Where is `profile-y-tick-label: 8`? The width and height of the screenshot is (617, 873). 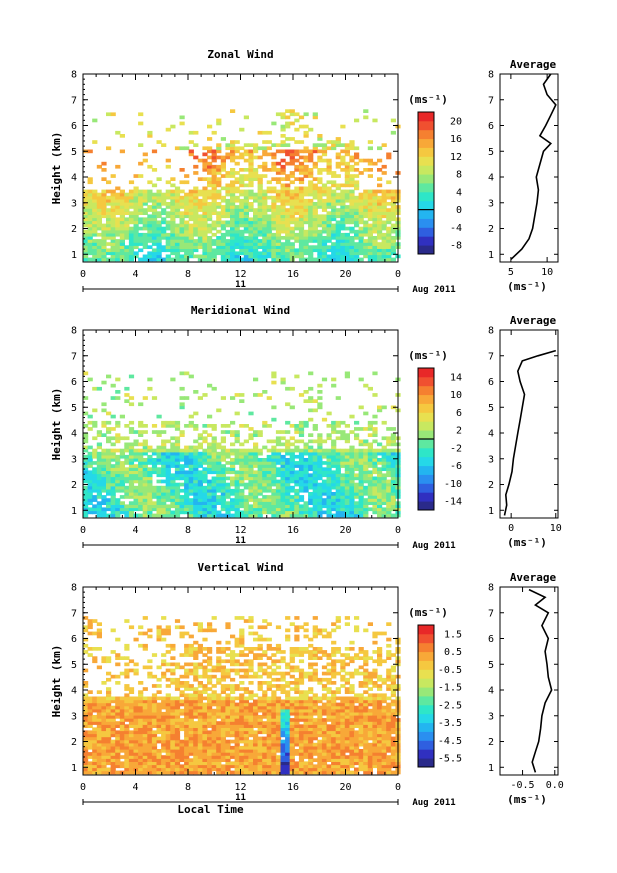 profile-y-tick-label: 8 is located at coordinates (491, 75).